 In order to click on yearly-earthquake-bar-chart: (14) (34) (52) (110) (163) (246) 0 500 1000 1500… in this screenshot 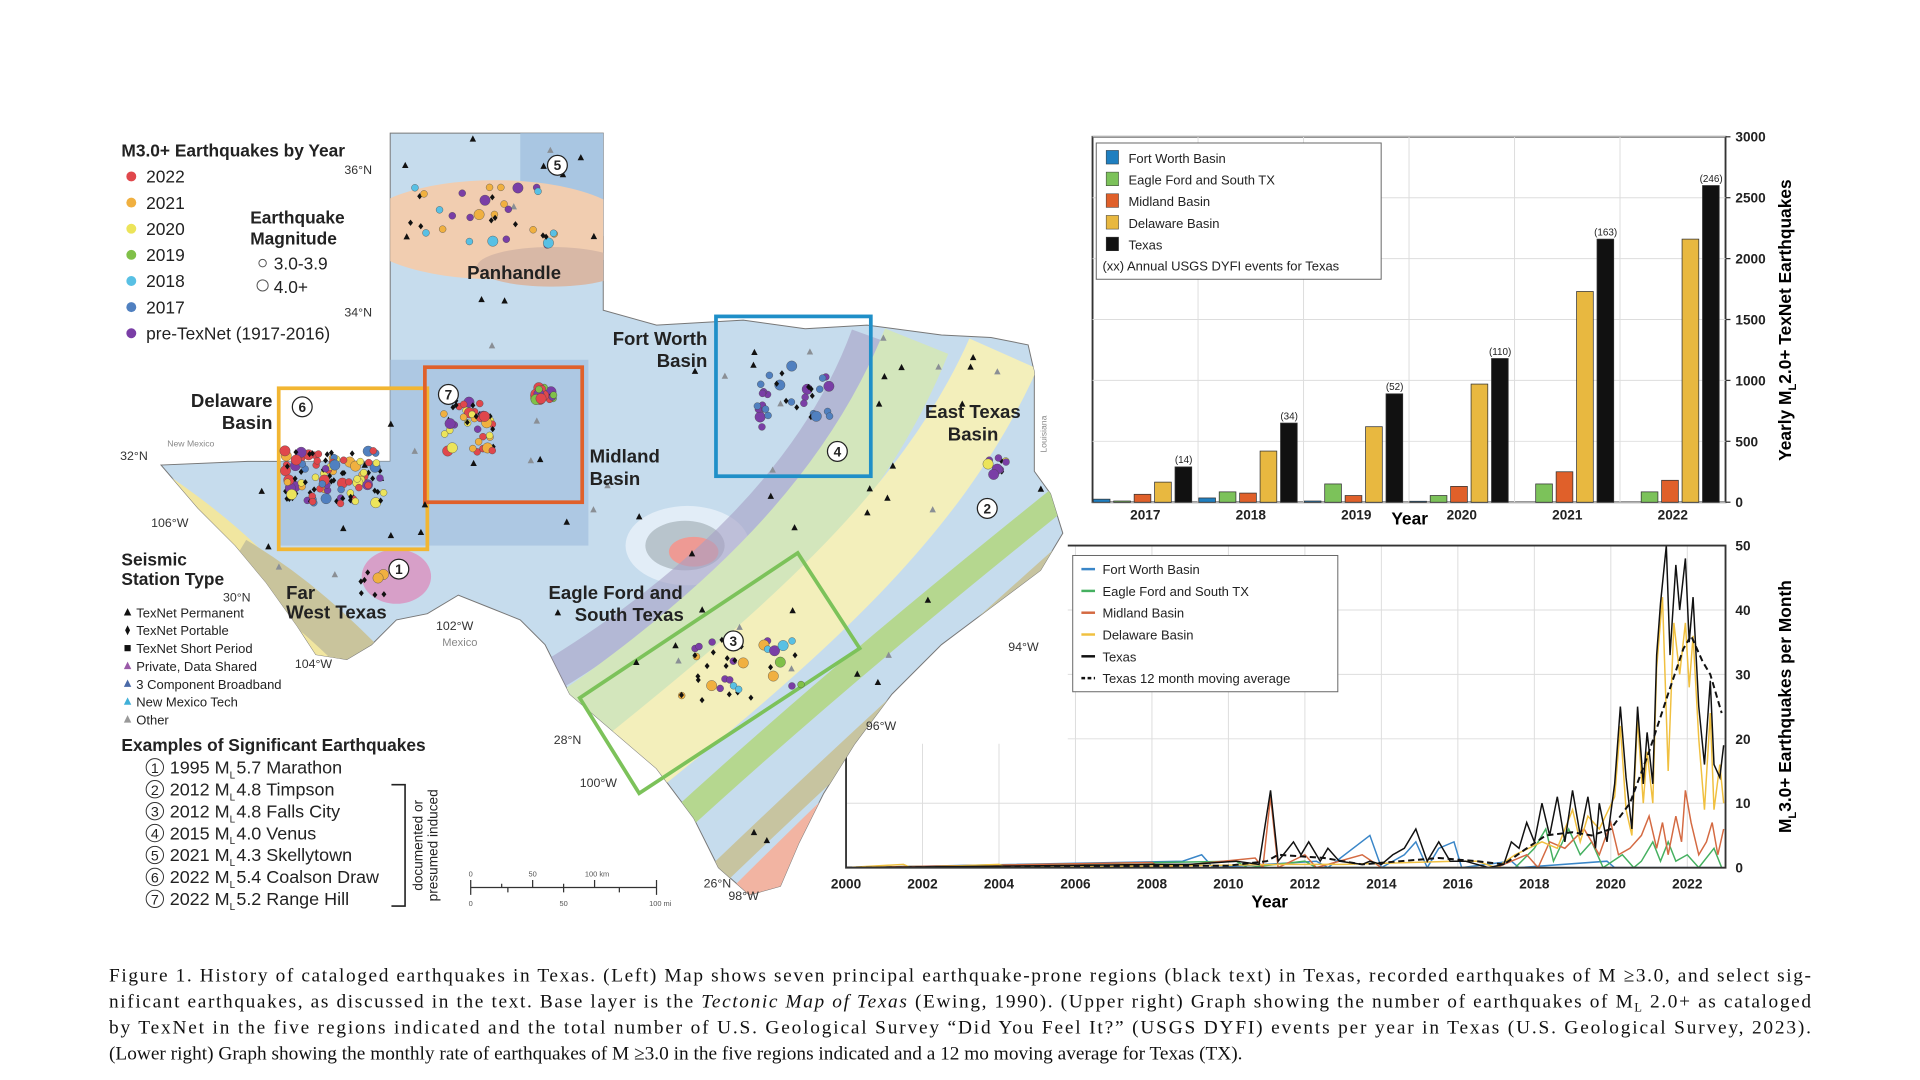, I will do `click(1445, 329)`.